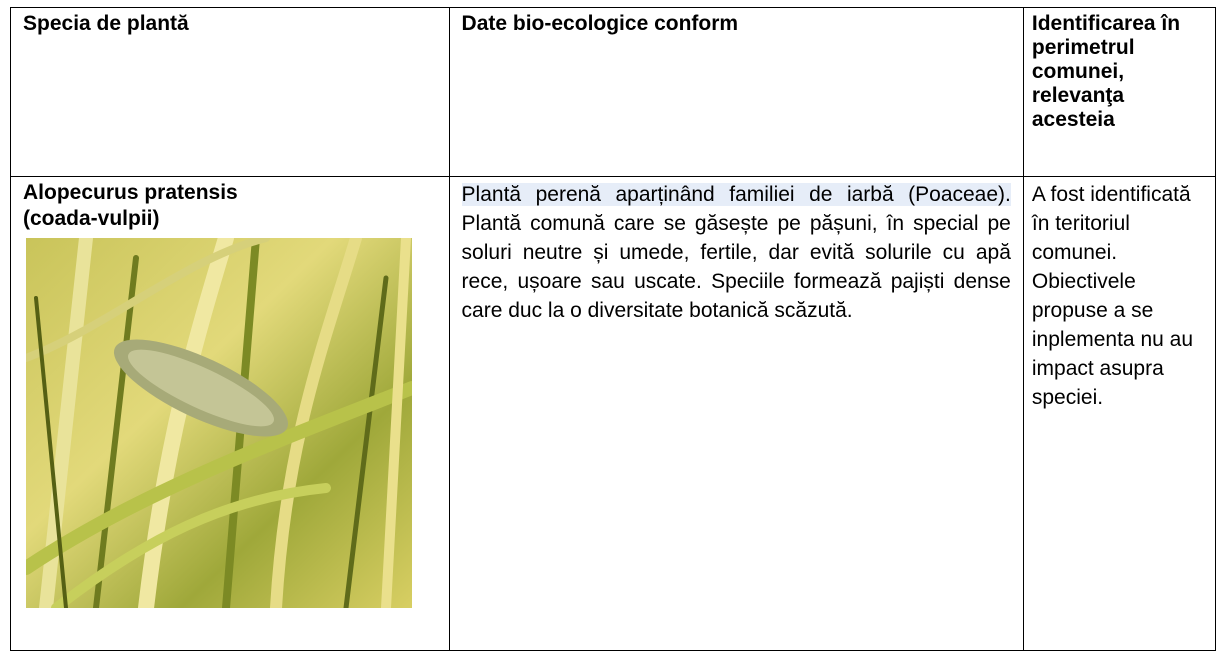  I want to click on common-name: (coada-vulpii), so click(91, 218).